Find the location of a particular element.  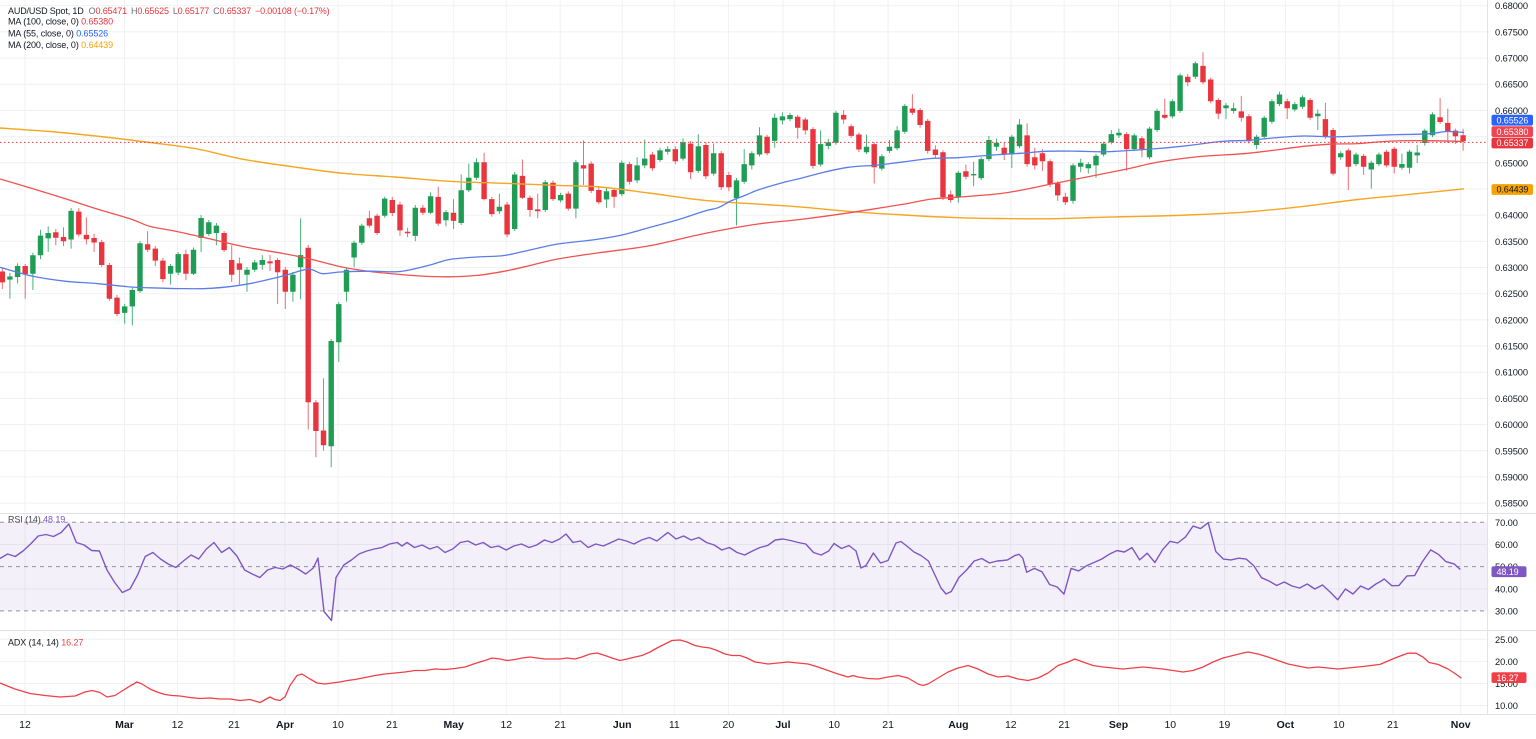

svg-text: Jul is located at coordinates (782, 725).